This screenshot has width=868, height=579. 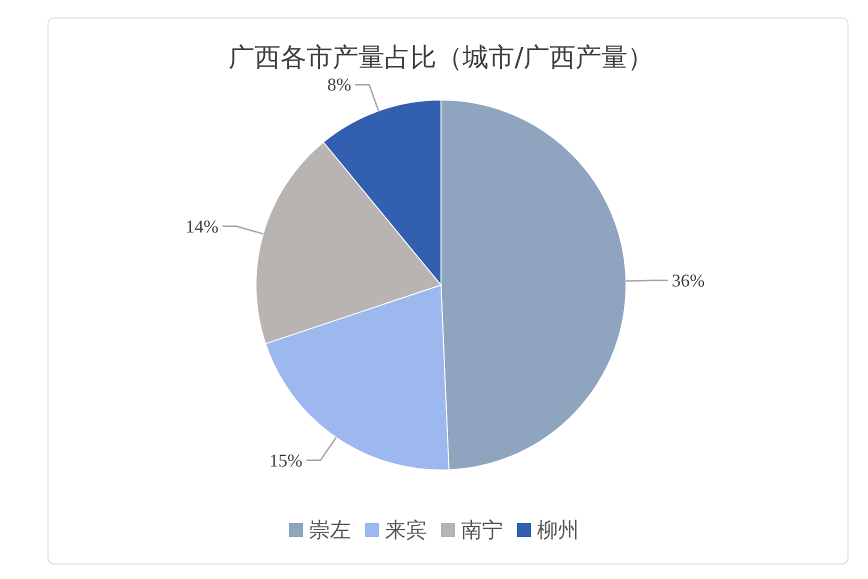 I want to click on data-label: 15%, so click(x=285, y=460).